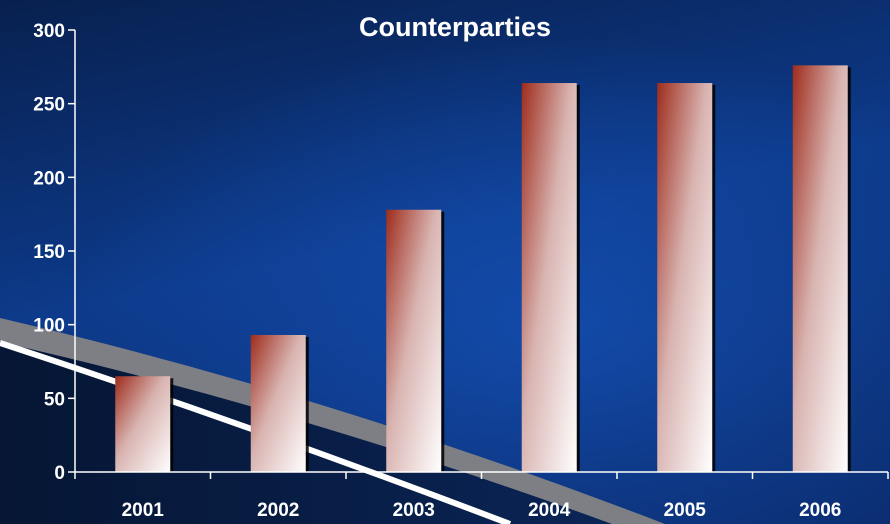 This screenshot has width=890, height=524. What do you see at coordinates (59, 473) in the screenshot?
I see `y-tick-label: 0` at bounding box center [59, 473].